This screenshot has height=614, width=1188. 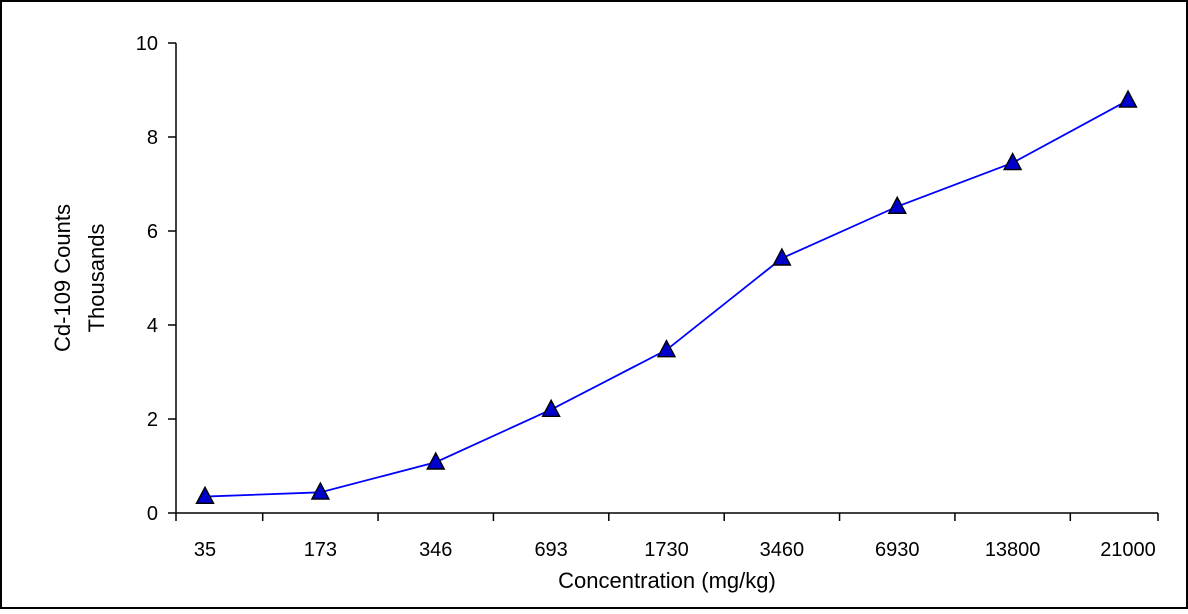 What do you see at coordinates (152, 232) in the screenshot?
I see `y-tick-label: 6` at bounding box center [152, 232].